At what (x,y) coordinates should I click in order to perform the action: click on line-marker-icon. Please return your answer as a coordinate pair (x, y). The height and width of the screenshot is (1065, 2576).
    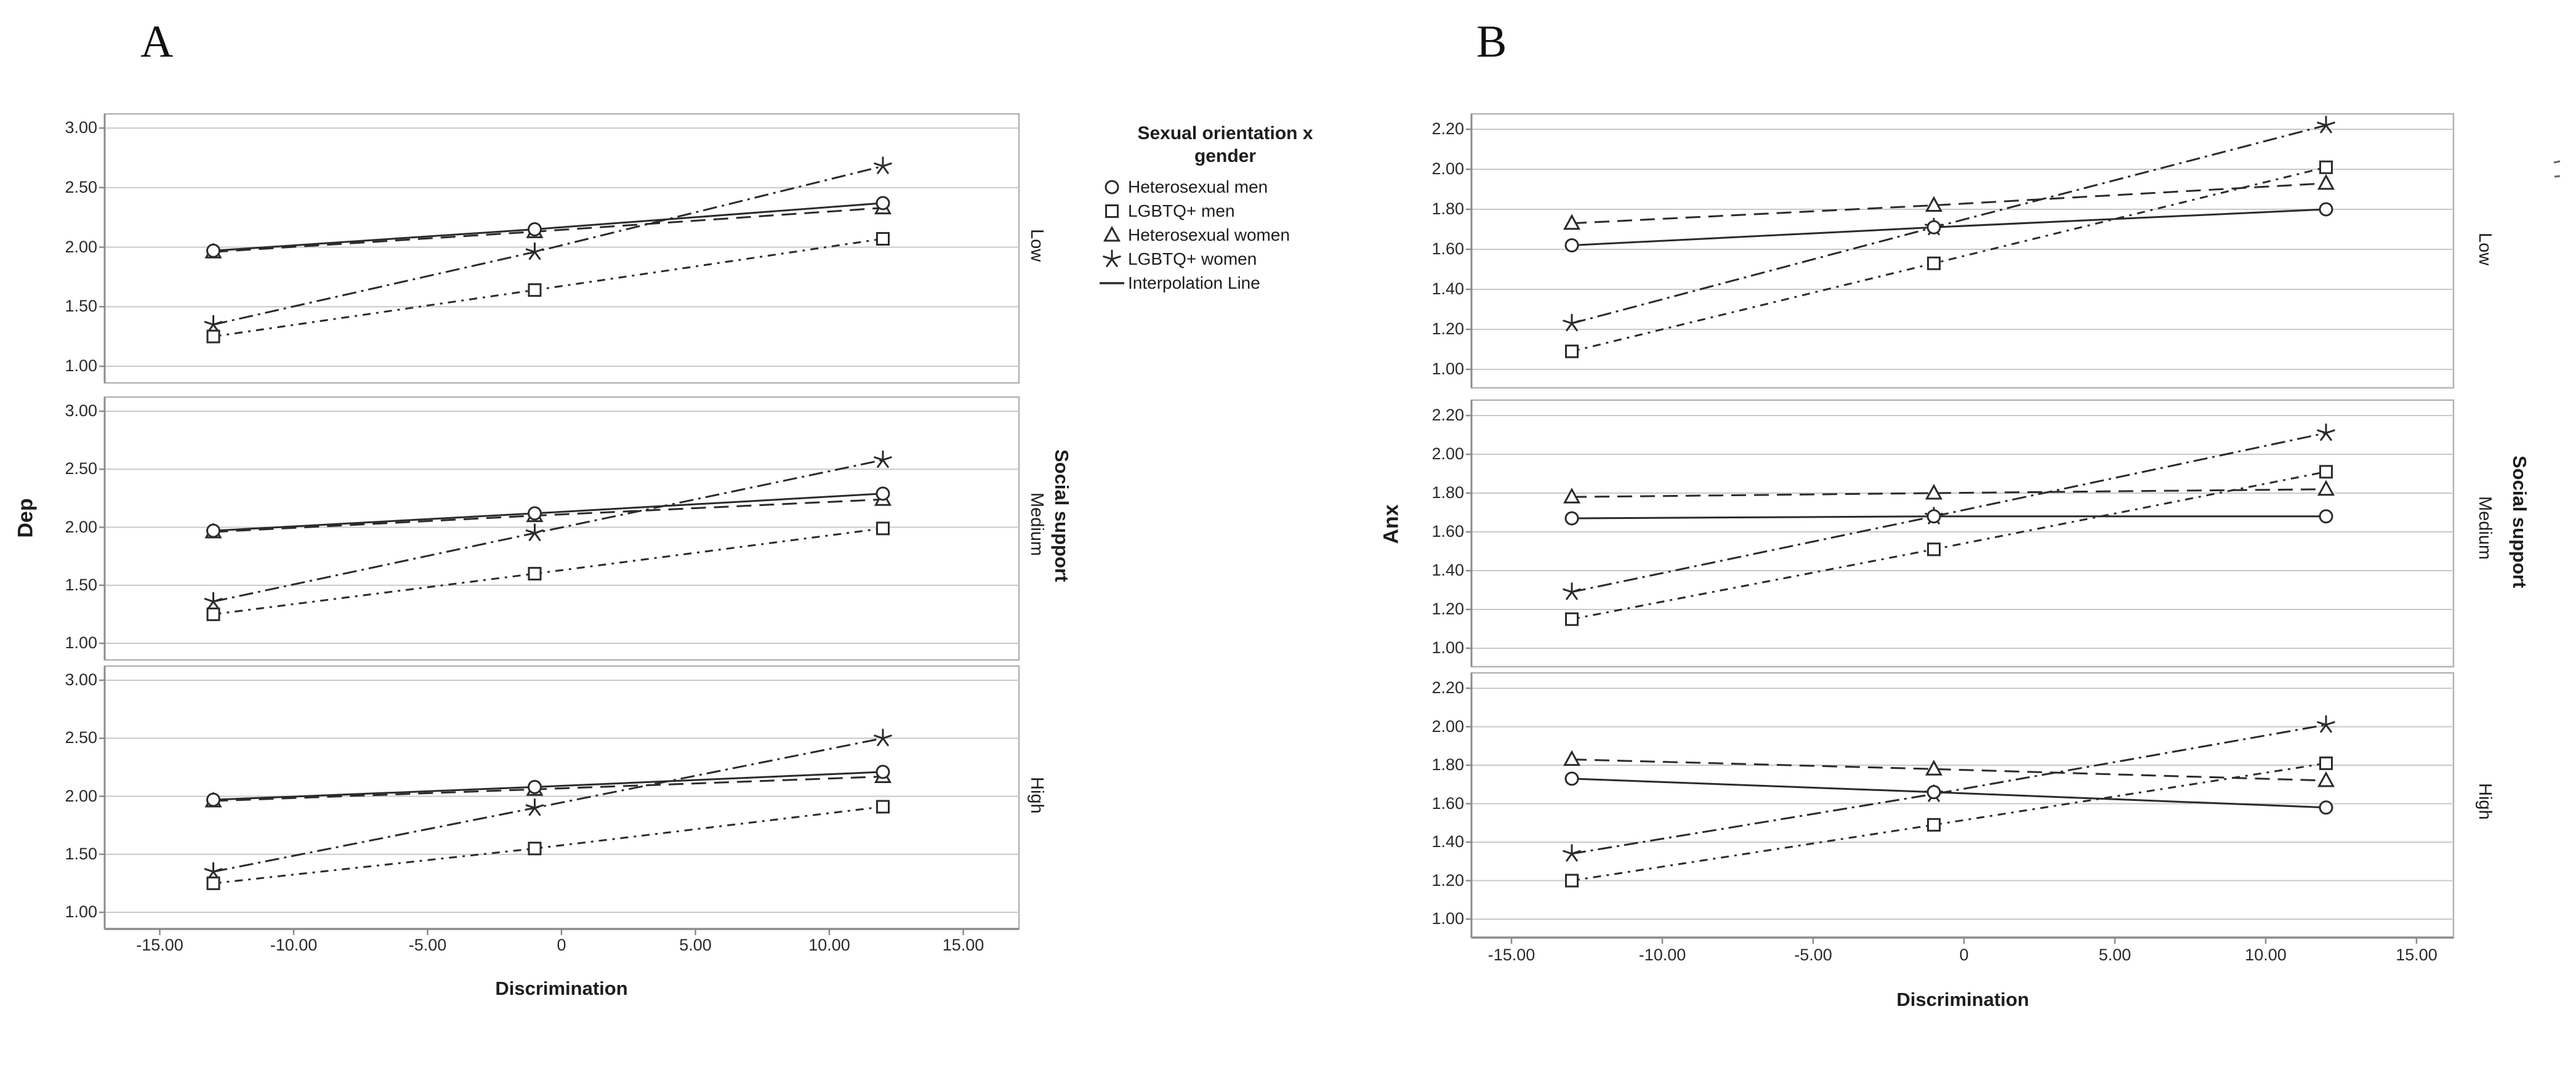
    Looking at the image, I should click on (1112, 283).